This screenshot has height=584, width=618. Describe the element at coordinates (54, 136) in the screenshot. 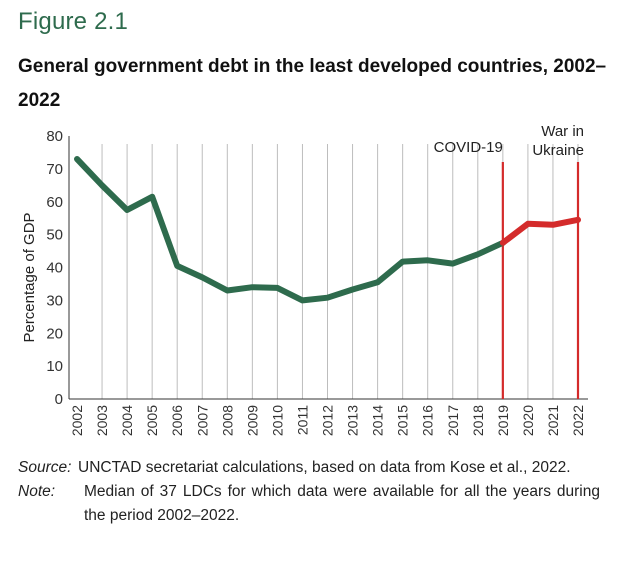

I see `y-tick-label-80: 80` at that location.